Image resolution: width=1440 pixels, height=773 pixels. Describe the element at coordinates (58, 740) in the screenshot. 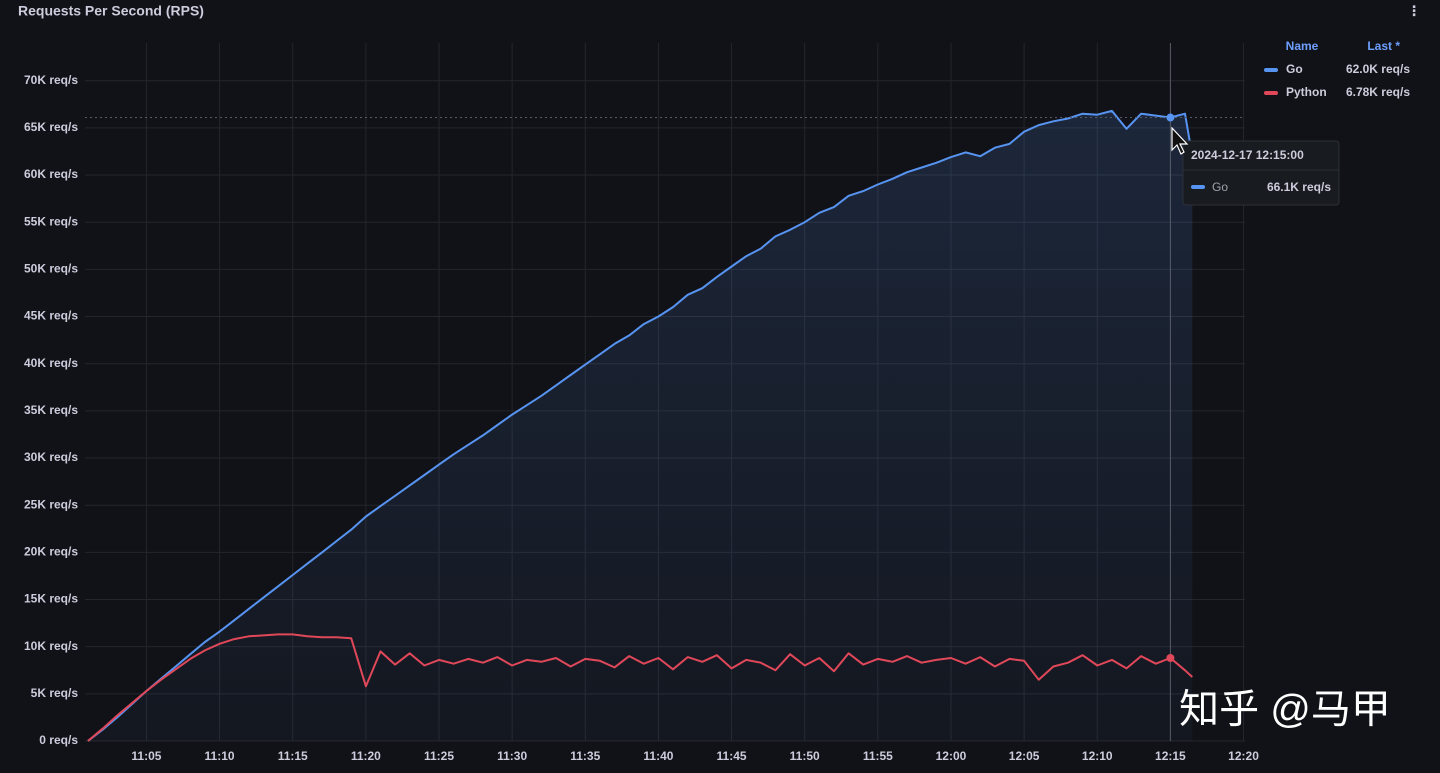

I see `y-tick-label: 0 req/s` at that location.